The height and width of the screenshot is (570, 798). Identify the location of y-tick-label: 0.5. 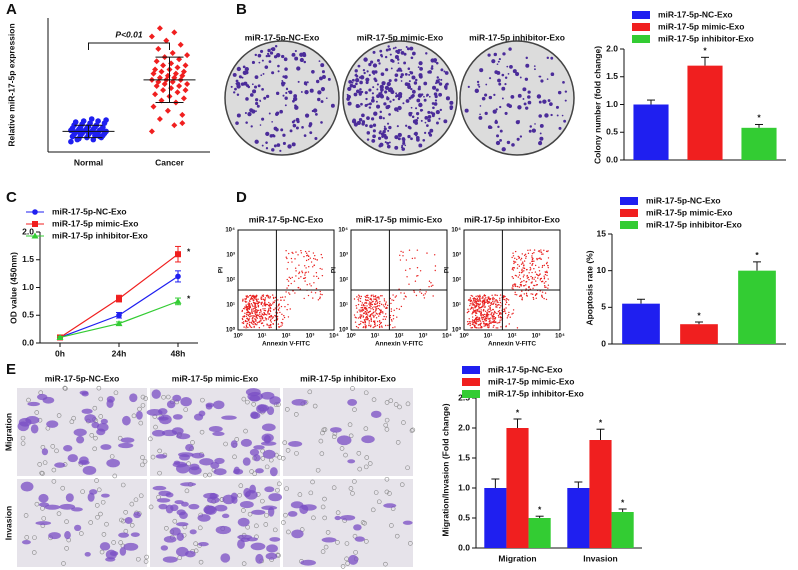
(464, 517).